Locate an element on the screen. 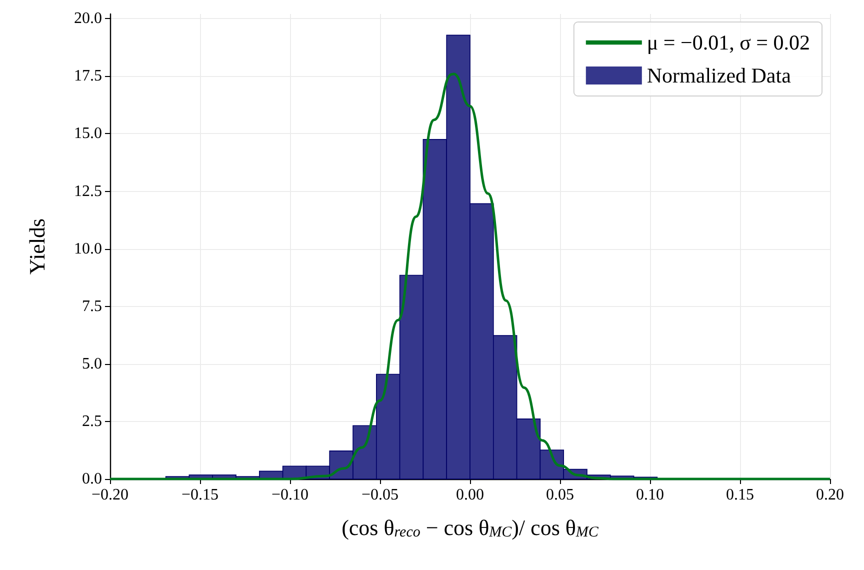  y-tick-label: 17.5 is located at coordinates (88, 76).